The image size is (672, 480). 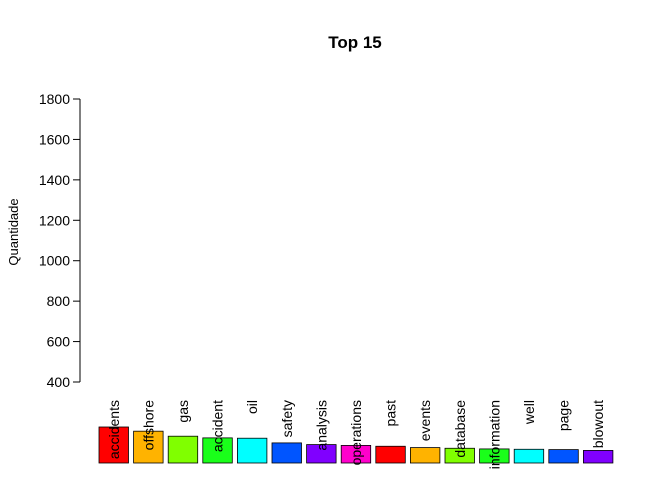 What do you see at coordinates (54, 220) in the screenshot?
I see `y-tick-label: 1200` at bounding box center [54, 220].